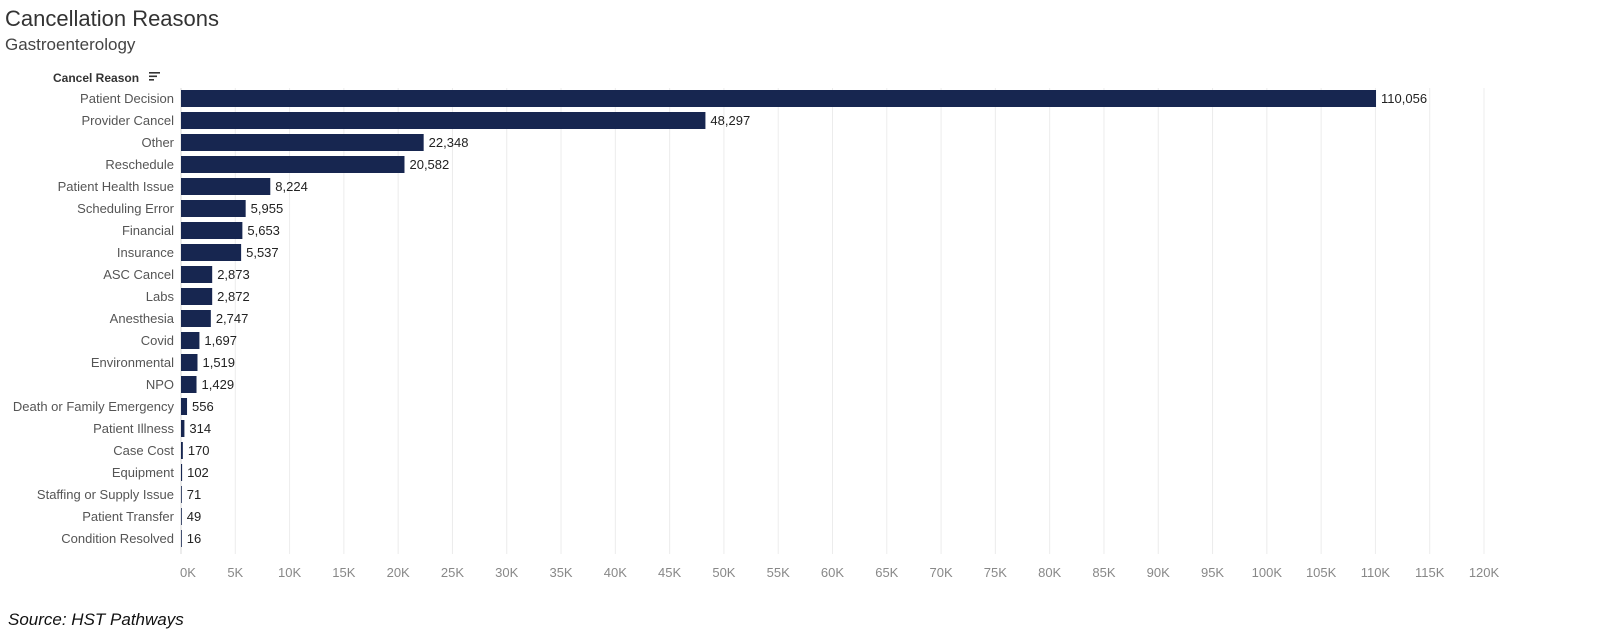  What do you see at coordinates (449, 142) in the screenshot?
I see `data-label: 22,348` at bounding box center [449, 142].